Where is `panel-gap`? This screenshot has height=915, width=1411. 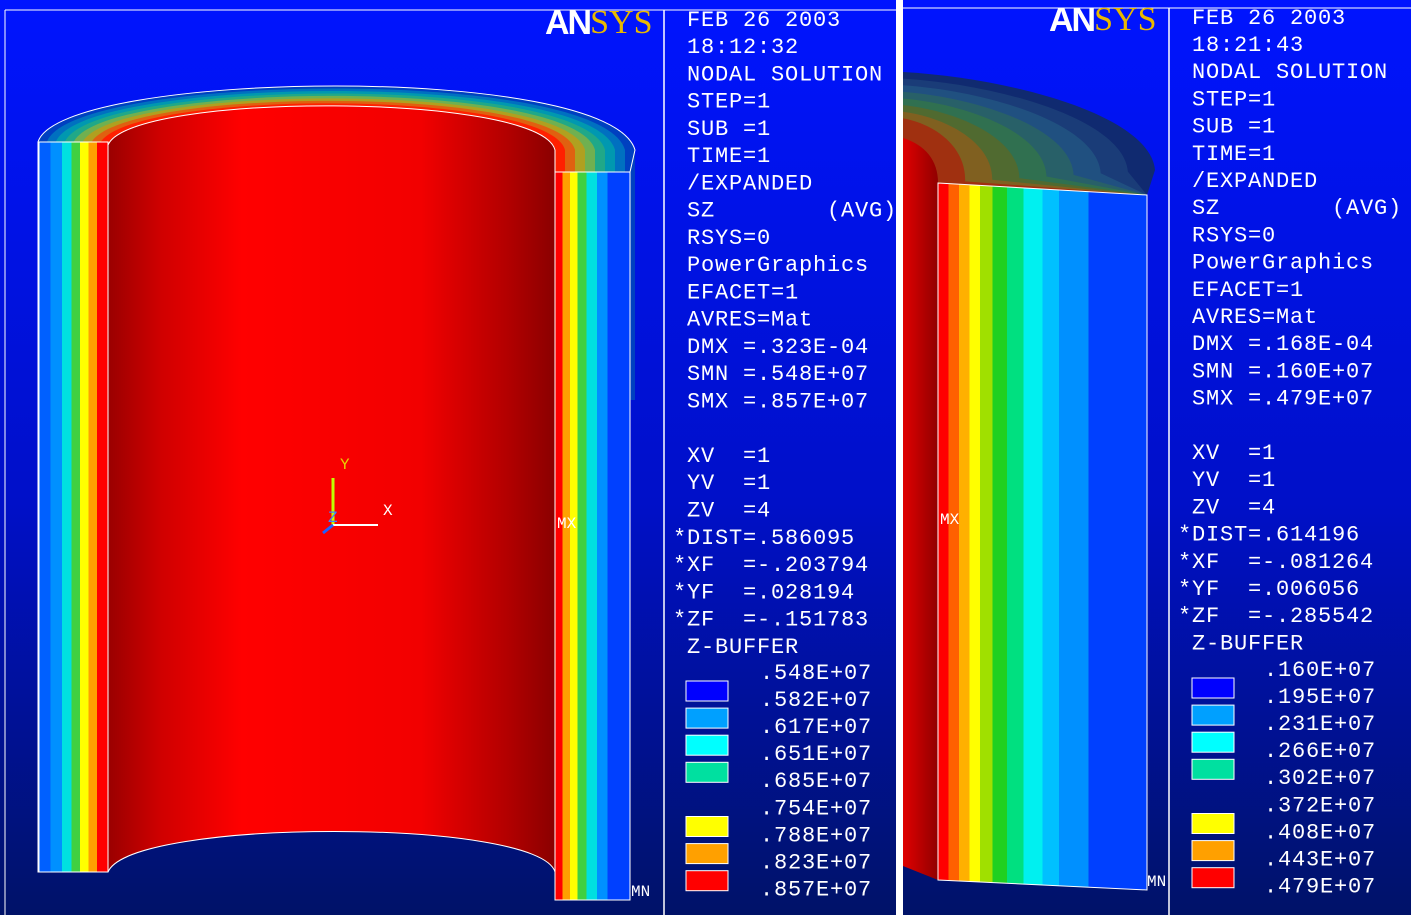 panel-gap is located at coordinates (899, 457).